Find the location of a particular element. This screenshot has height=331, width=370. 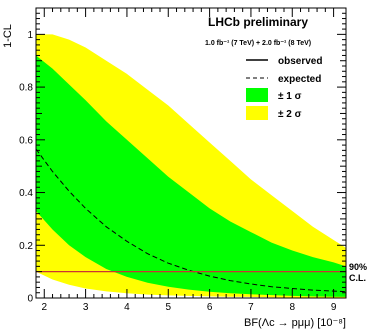

x-tick-label: 8 is located at coordinates (292, 307).